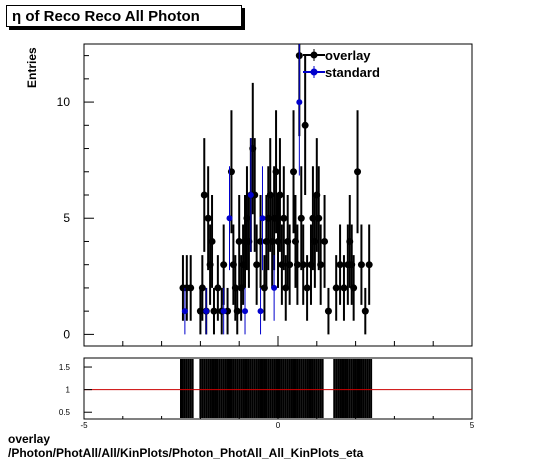  Describe the element at coordinates (65, 412) in the screenshot. I see `ratio-y-tick-label: 0.5` at that location.